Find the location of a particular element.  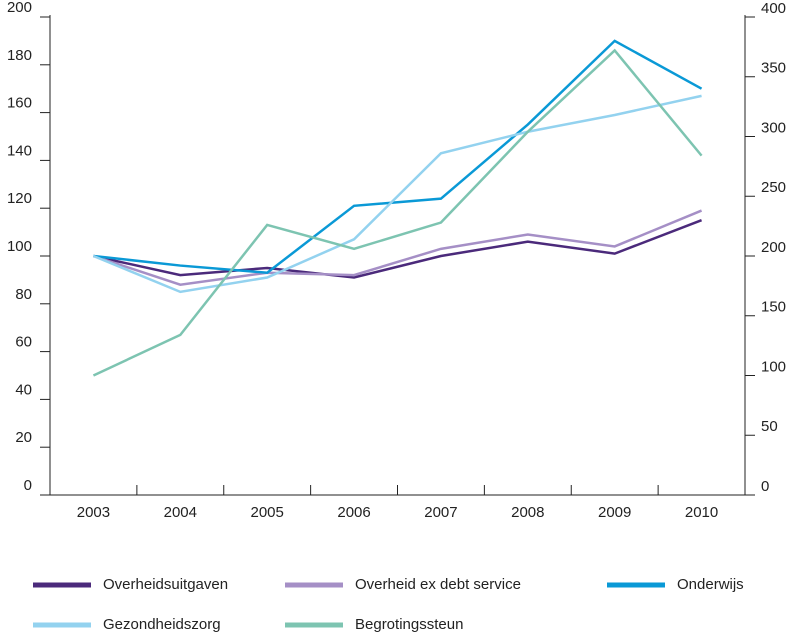

y2-tick-label: 250 is located at coordinates (773, 187).